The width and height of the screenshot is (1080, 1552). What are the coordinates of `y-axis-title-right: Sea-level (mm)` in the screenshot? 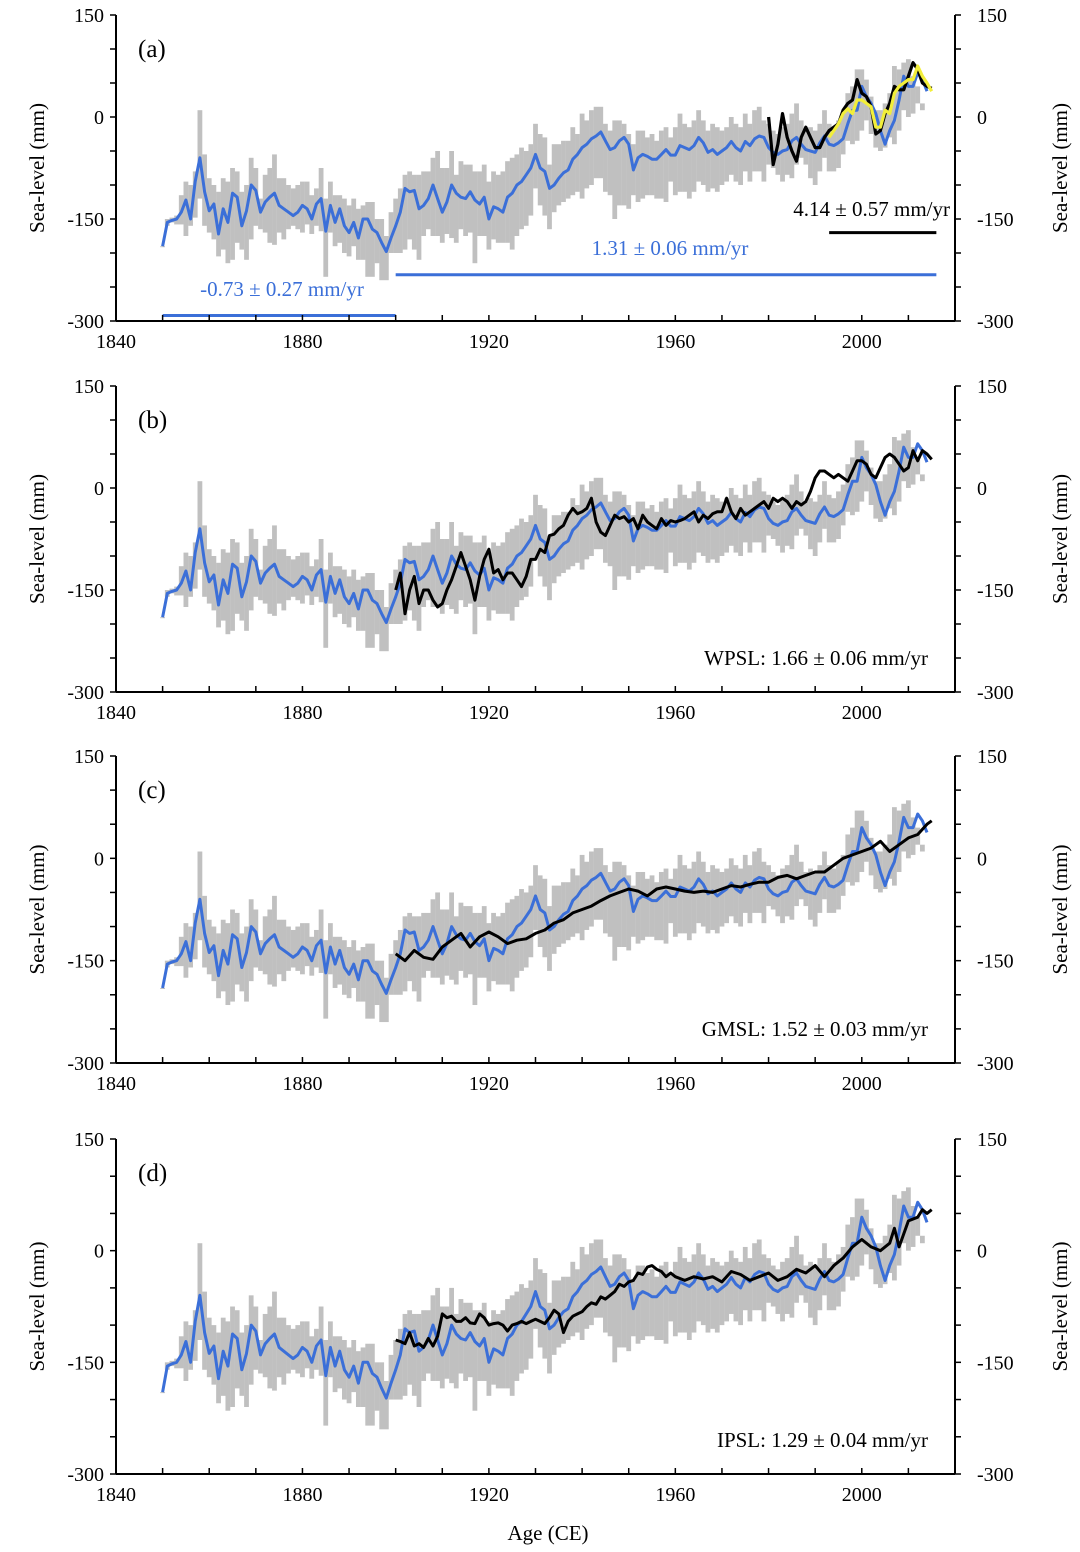 It's located at (1060, 1306).